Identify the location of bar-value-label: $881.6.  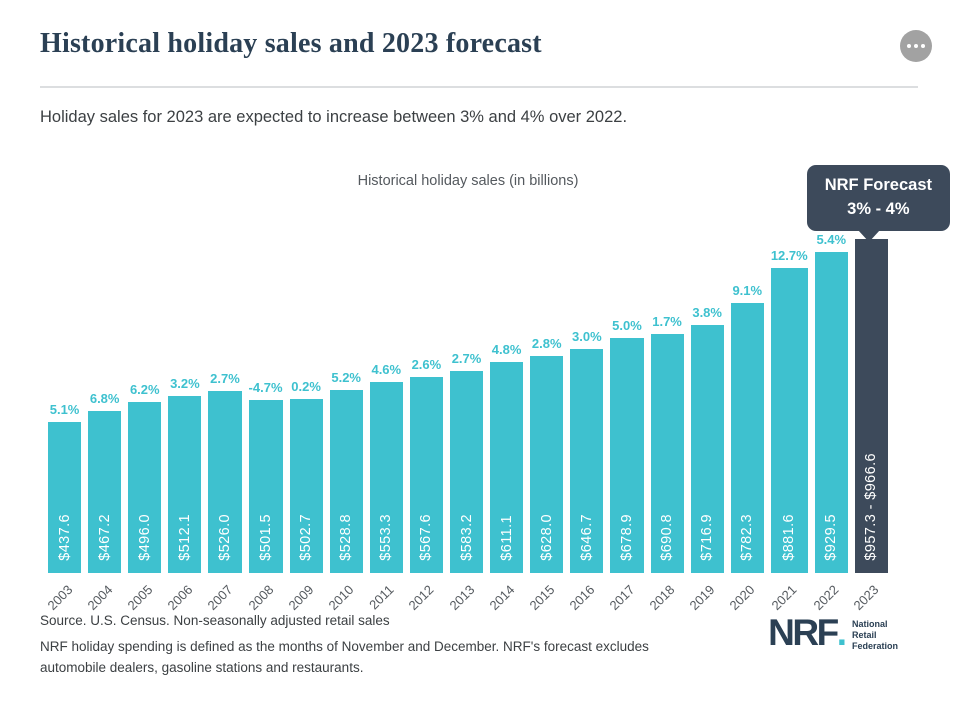
(789, 537).